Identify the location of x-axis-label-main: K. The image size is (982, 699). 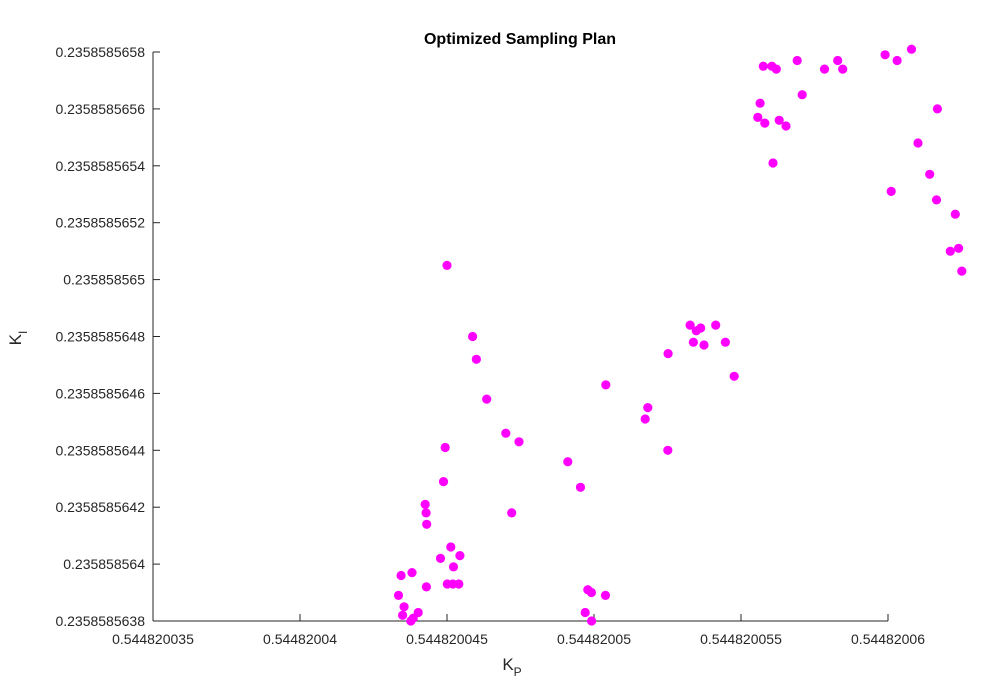
(508, 664).